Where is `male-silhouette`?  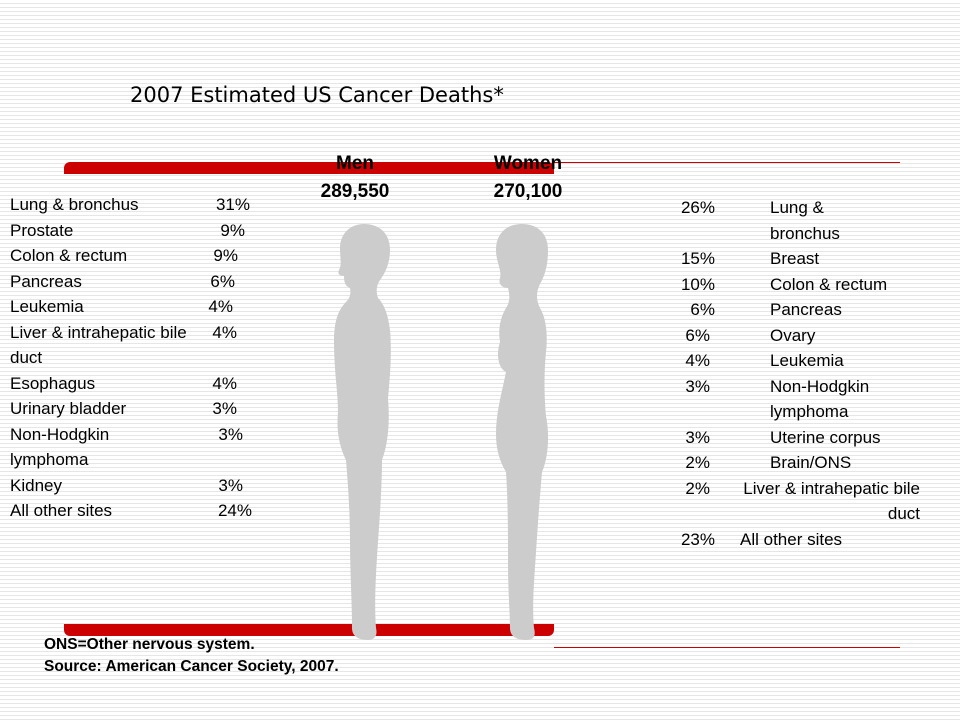
male-silhouette is located at coordinates (366, 432).